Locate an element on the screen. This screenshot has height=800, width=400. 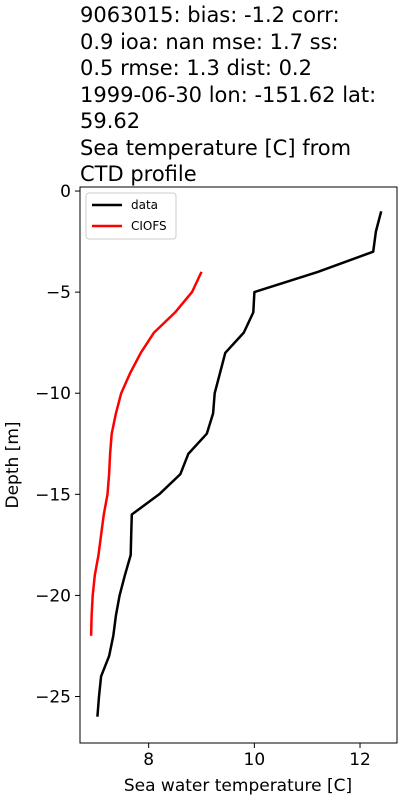
y-axis: 0 −5 −10 −15 −20 −25 is located at coordinates (57, 444).